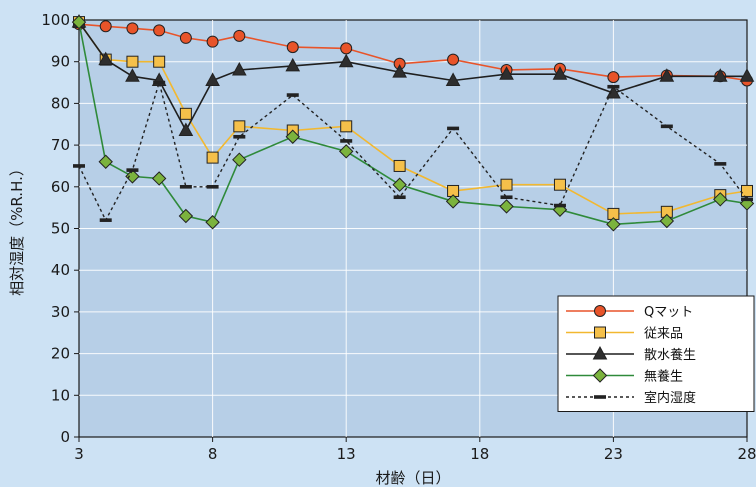  Describe the element at coordinates (55, 20) in the screenshot. I see `y-tick-label: 100` at that location.